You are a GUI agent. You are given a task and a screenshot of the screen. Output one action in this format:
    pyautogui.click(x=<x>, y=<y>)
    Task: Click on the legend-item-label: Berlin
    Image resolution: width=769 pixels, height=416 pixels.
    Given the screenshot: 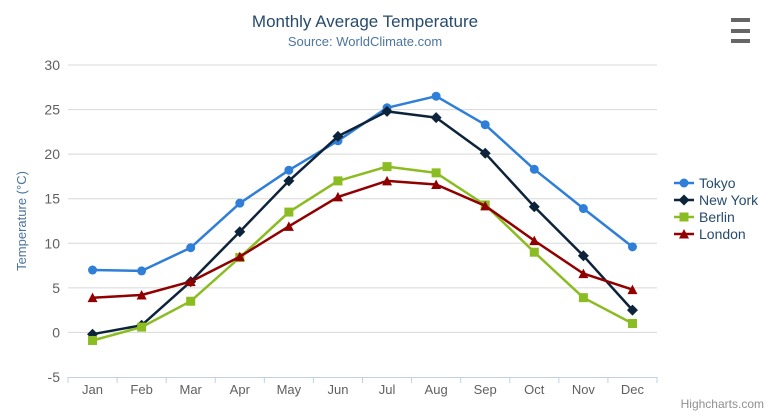 What is the action you would take?
    pyautogui.click(x=717, y=216)
    